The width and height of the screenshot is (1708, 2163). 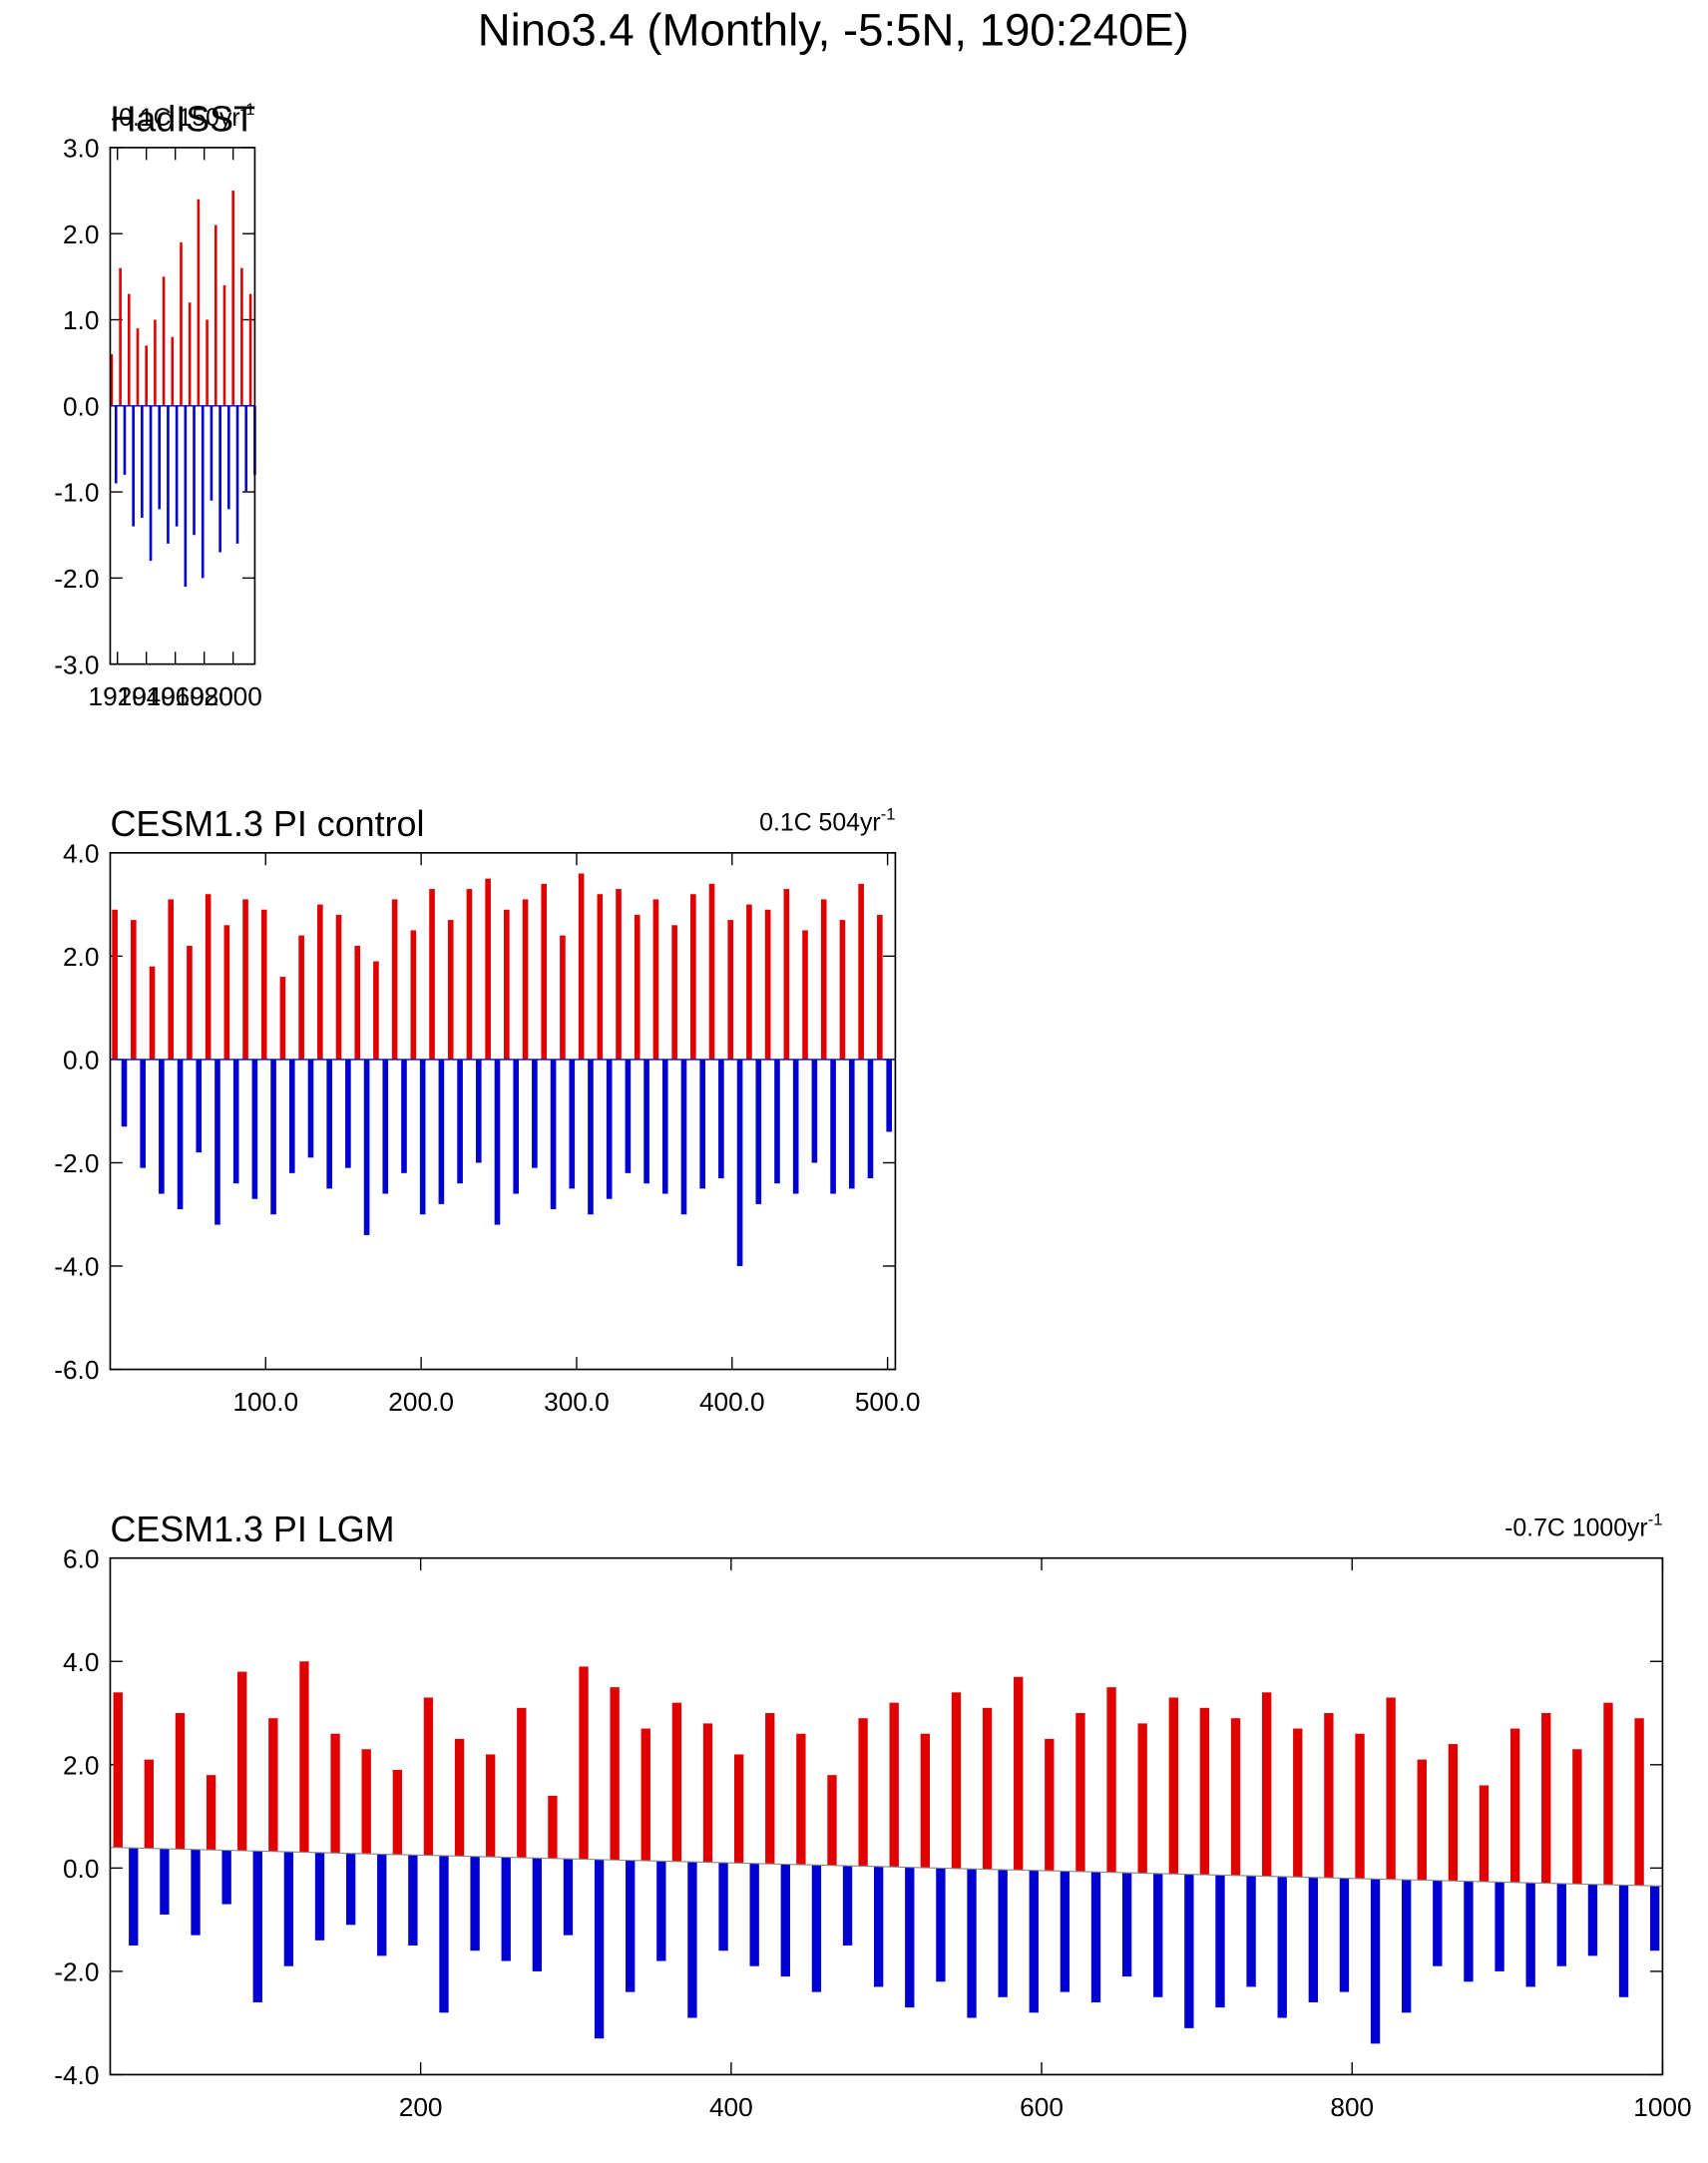 I want to click on x-tick-label: 1960, so click(x=176, y=696).